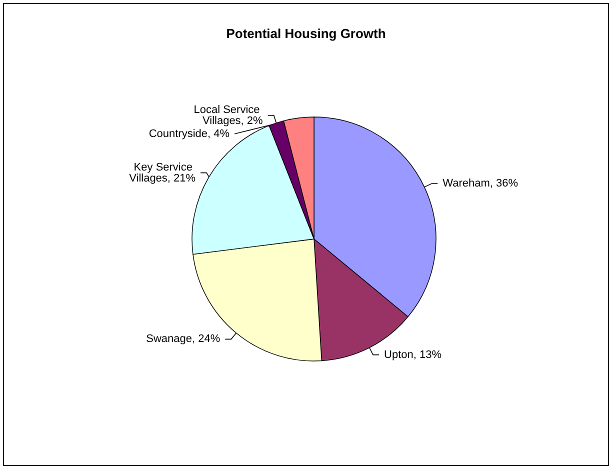 The width and height of the screenshot is (614, 471). What do you see at coordinates (413, 354) in the screenshot?
I see `slice-label: Upton, 13%` at bounding box center [413, 354].